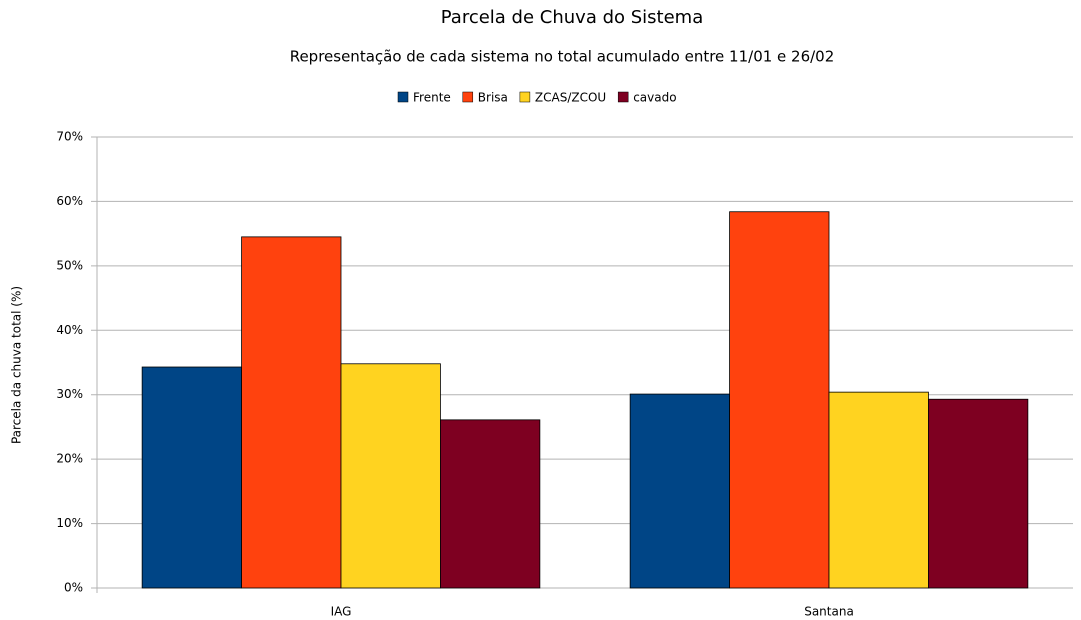 The width and height of the screenshot is (1081, 620). What do you see at coordinates (73, 588) in the screenshot?
I see `y-tick-label: 0%` at bounding box center [73, 588].